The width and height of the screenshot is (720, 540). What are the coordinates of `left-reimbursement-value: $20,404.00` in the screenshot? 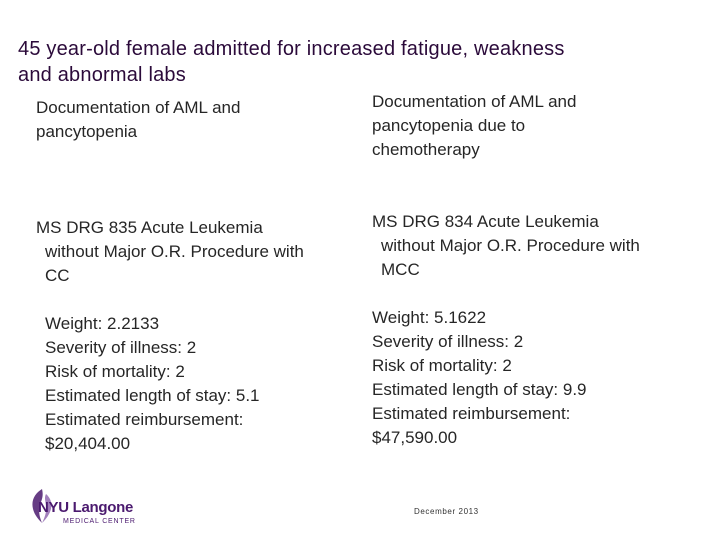 It's located at (88, 443).